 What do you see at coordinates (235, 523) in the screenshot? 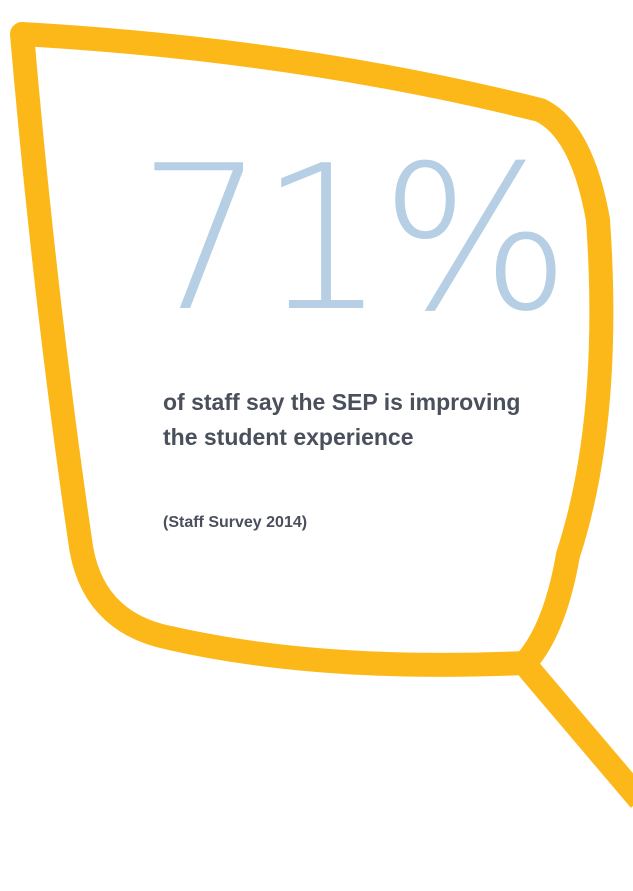
I see `stat-source: (Staff Survey 2014)` at bounding box center [235, 523].